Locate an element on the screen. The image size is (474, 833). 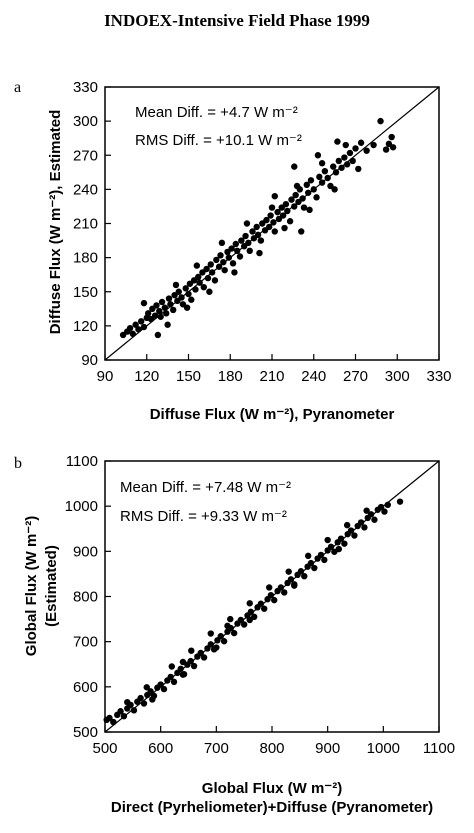
y-tick-label: 900 is located at coordinates (85, 551).